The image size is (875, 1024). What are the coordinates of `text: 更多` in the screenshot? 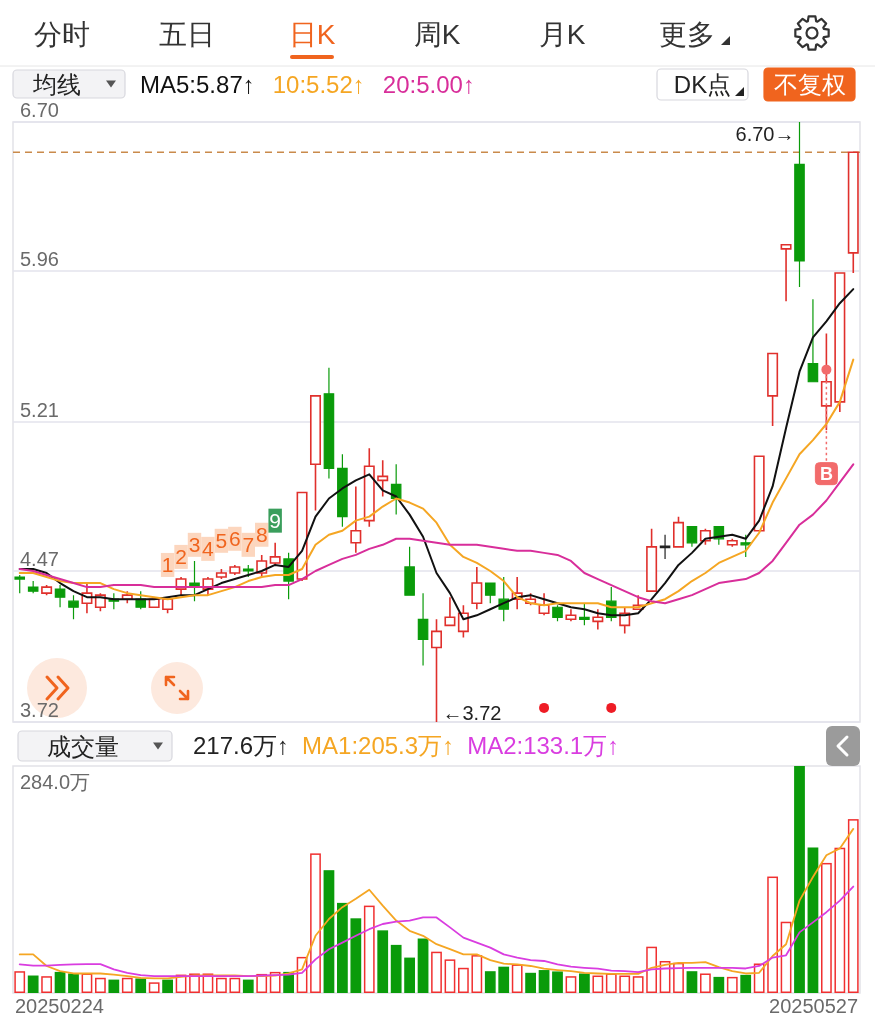 It's located at (687, 34).